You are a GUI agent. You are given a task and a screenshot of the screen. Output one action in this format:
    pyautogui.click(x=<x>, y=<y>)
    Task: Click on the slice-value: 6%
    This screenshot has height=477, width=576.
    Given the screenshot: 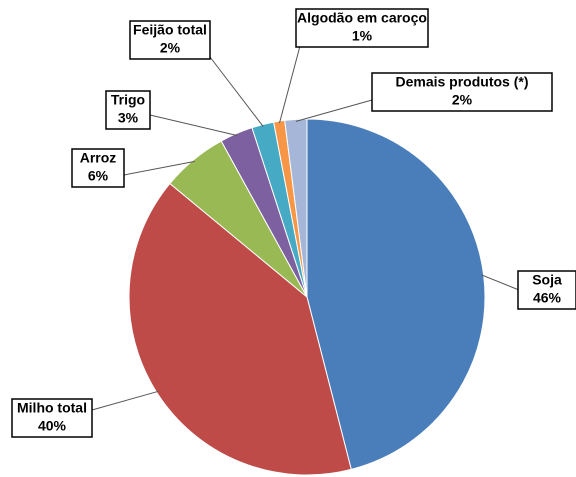 What is the action you would take?
    pyautogui.click(x=98, y=176)
    